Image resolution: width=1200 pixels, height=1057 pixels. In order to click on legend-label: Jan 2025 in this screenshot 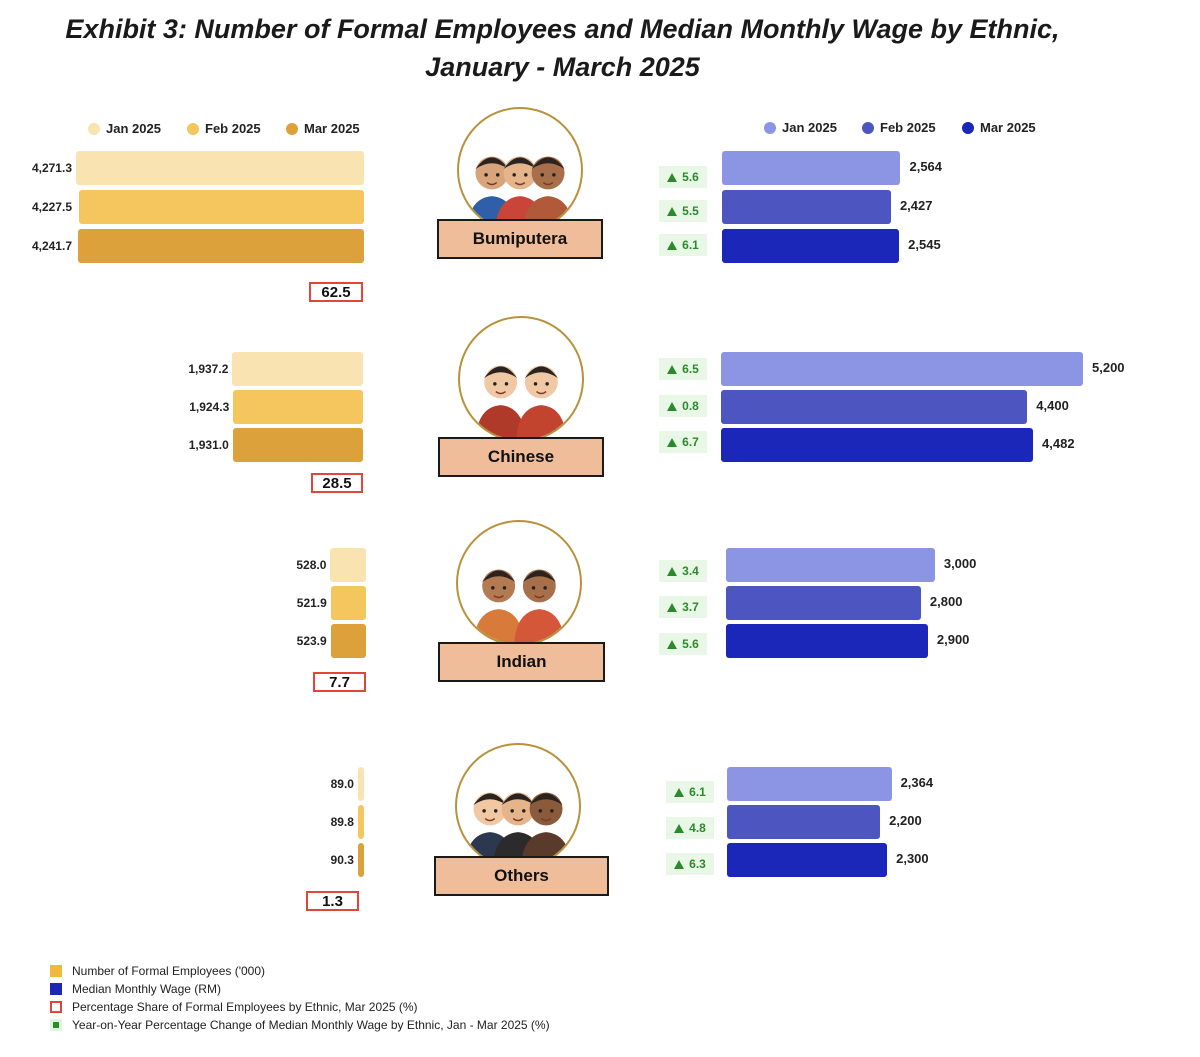, I will do `click(809, 127)`.